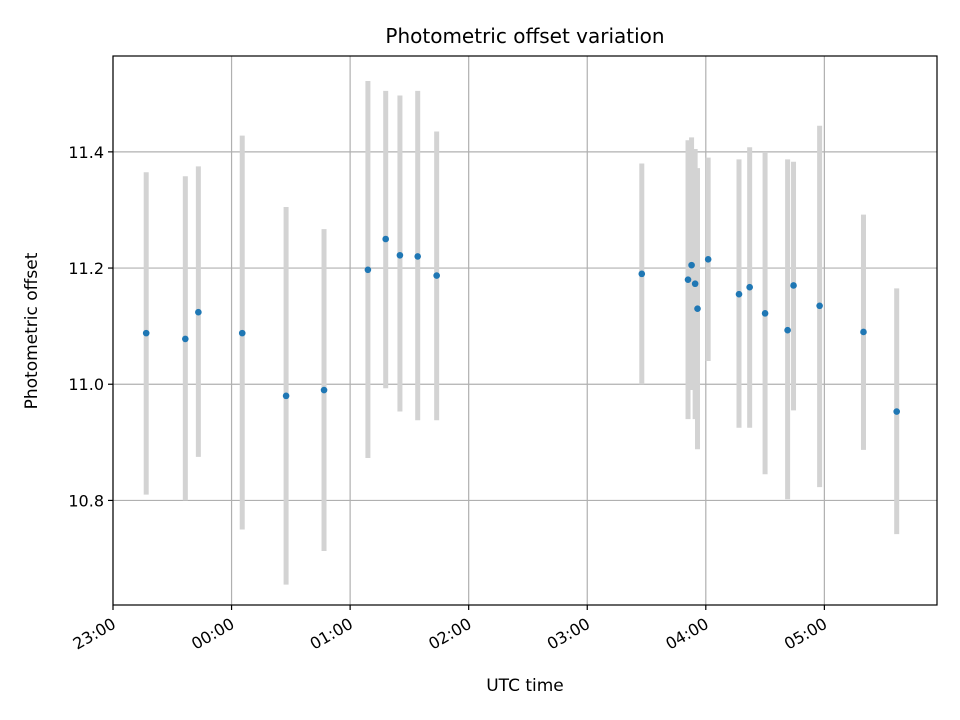 This screenshot has height=720, width=960. Describe the element at coordinates (525, 686) in the screenshot. I see `x-axis-label: UTC time` at that location.